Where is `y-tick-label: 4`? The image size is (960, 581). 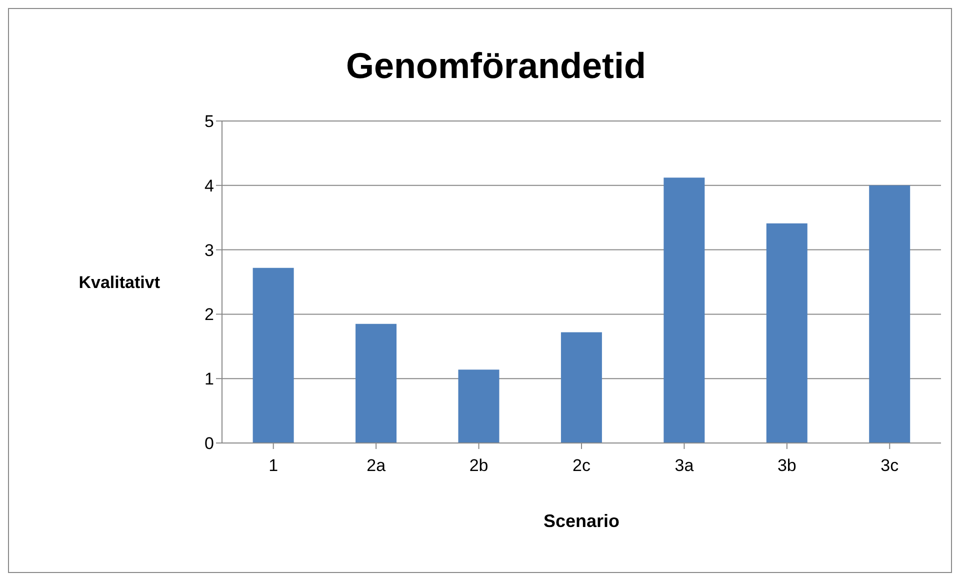 y-tick-label: 4 is located at coordinates (209, 186).